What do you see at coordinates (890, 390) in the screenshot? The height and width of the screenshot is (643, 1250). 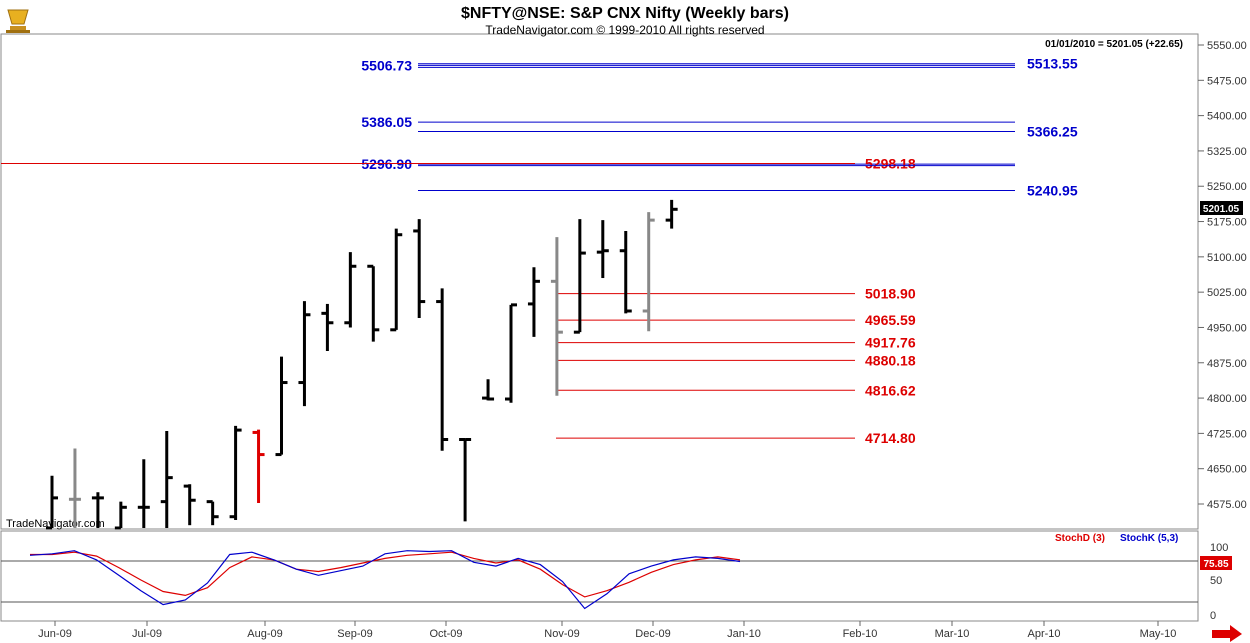 I see `level-label: 4816.62` at bounding box center [890, 390].